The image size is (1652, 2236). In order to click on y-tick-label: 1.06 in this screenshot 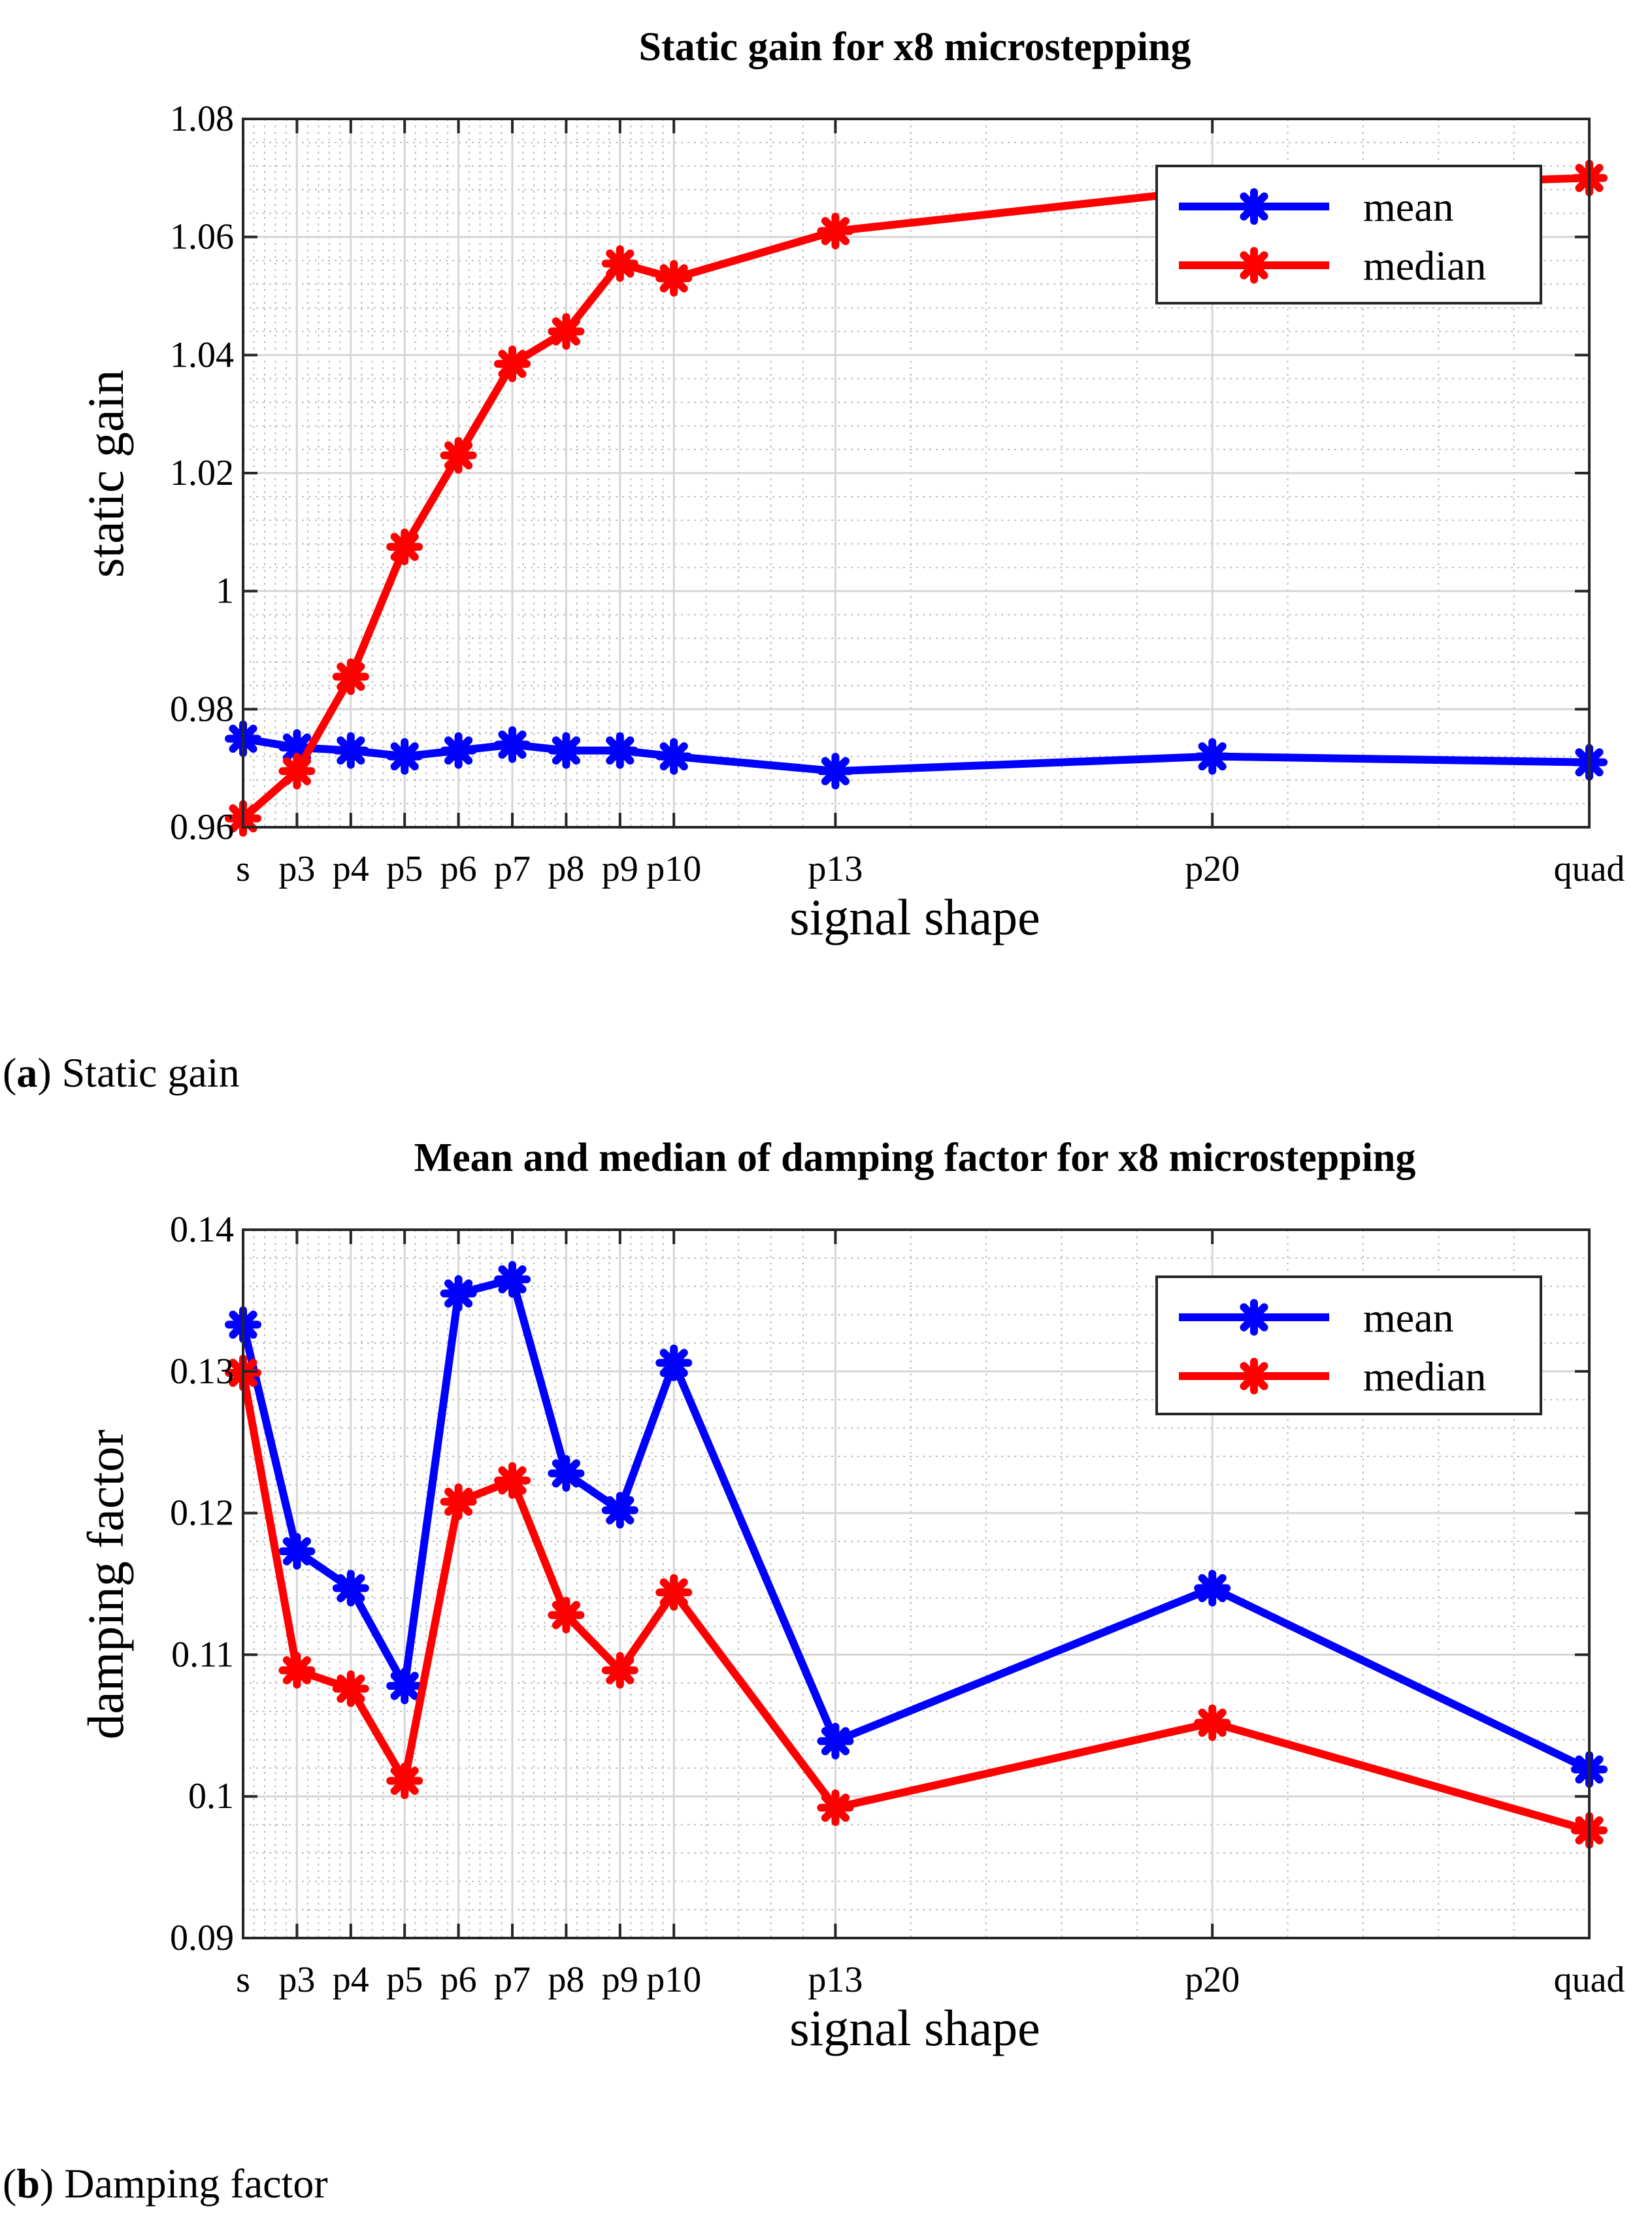, I will do `click(202, 237)`.